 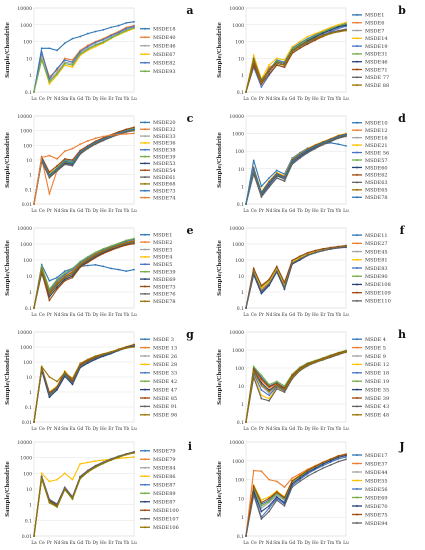 What do you see at coordinates (277, 543) in the screenshot?
I see `x-tick-label: Sm` at bounding box center [277, 543].